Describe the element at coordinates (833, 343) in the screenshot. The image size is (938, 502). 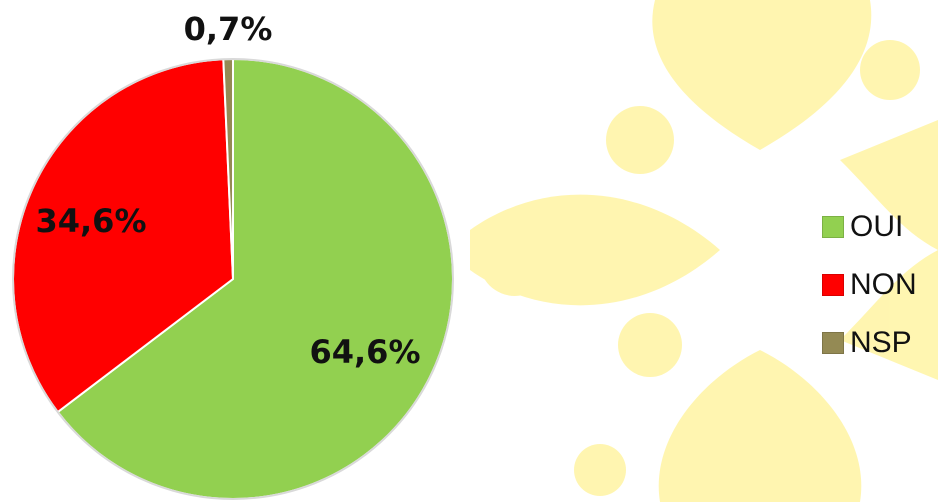
I see `legend-swatch-nsp` at that location.